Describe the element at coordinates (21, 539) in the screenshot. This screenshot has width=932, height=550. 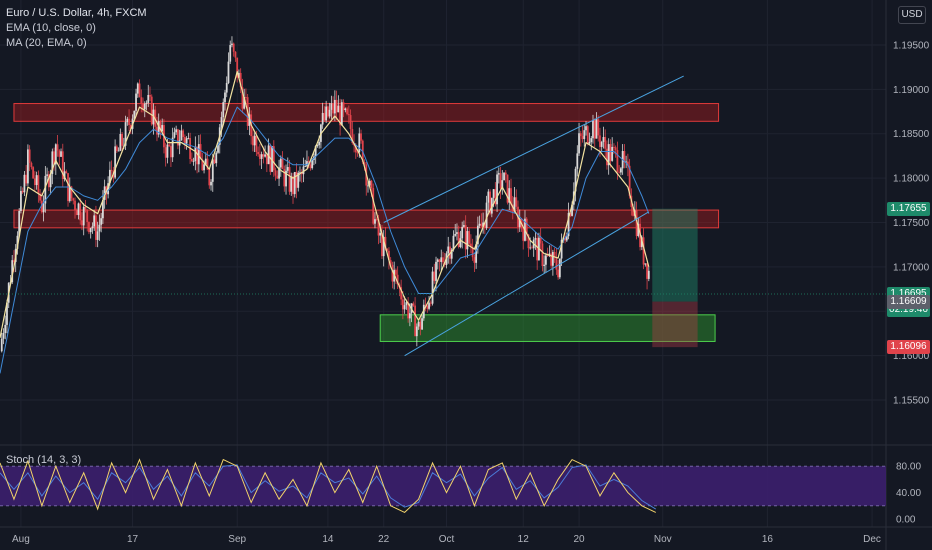
I see `x-tick-label: Aug` at that location.